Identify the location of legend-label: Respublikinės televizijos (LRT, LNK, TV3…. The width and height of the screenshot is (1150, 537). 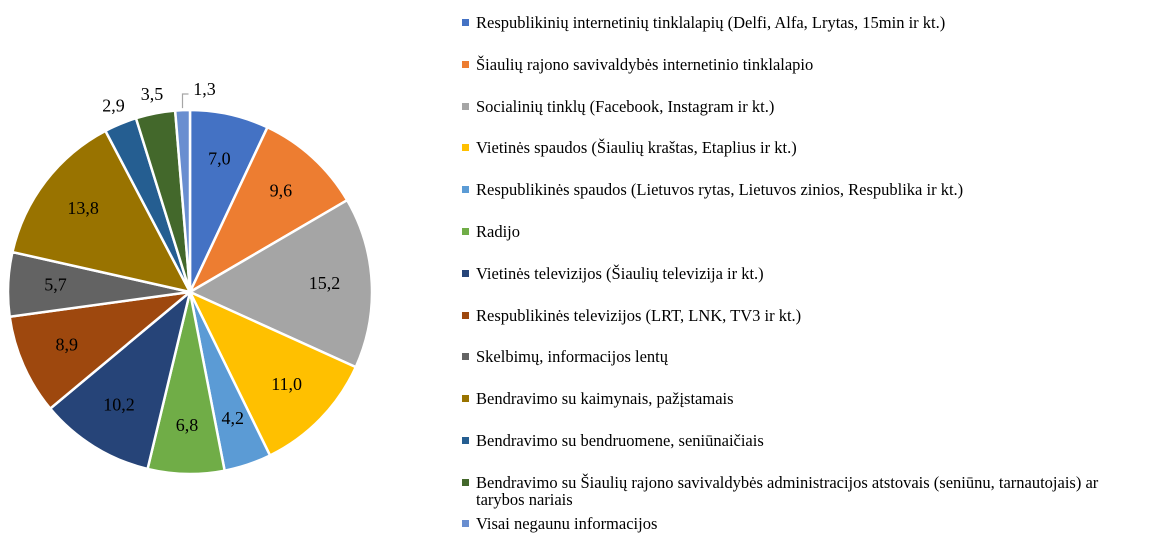
(639, 315).